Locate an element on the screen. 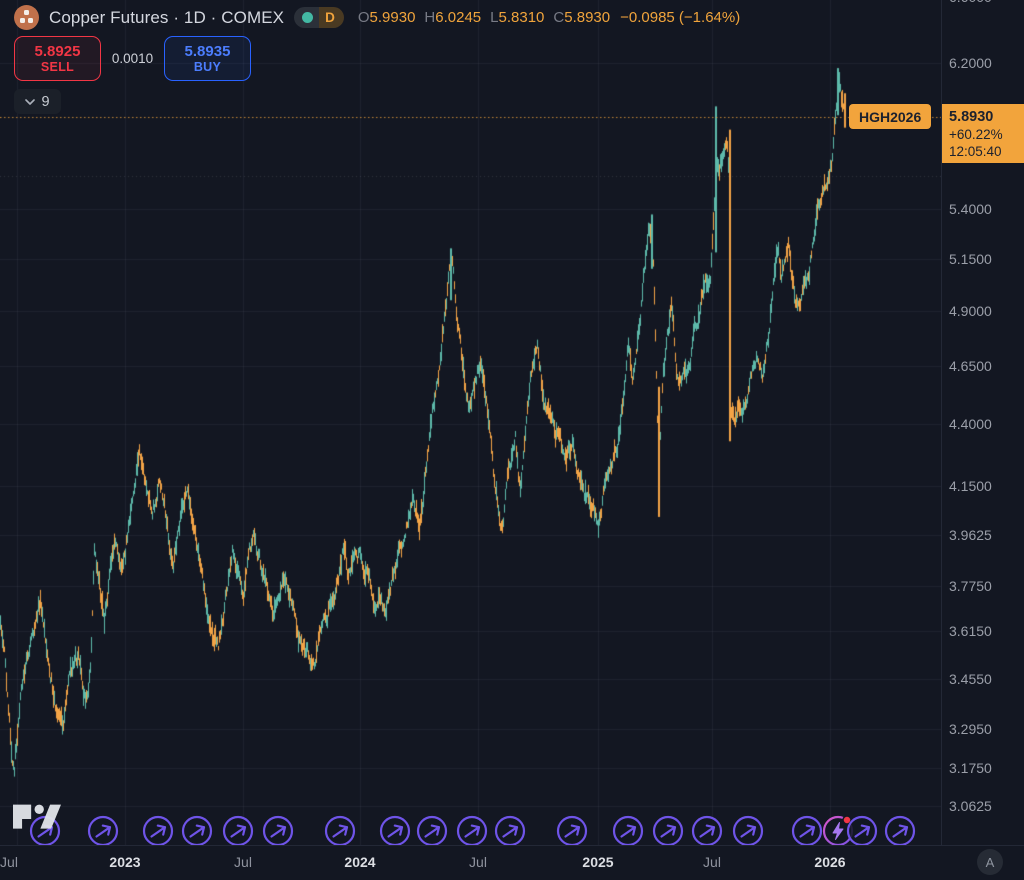 The height and width of the screenshot is (880, 1024). contract-tag: HGH2026 is located at coordinates (890, 116).